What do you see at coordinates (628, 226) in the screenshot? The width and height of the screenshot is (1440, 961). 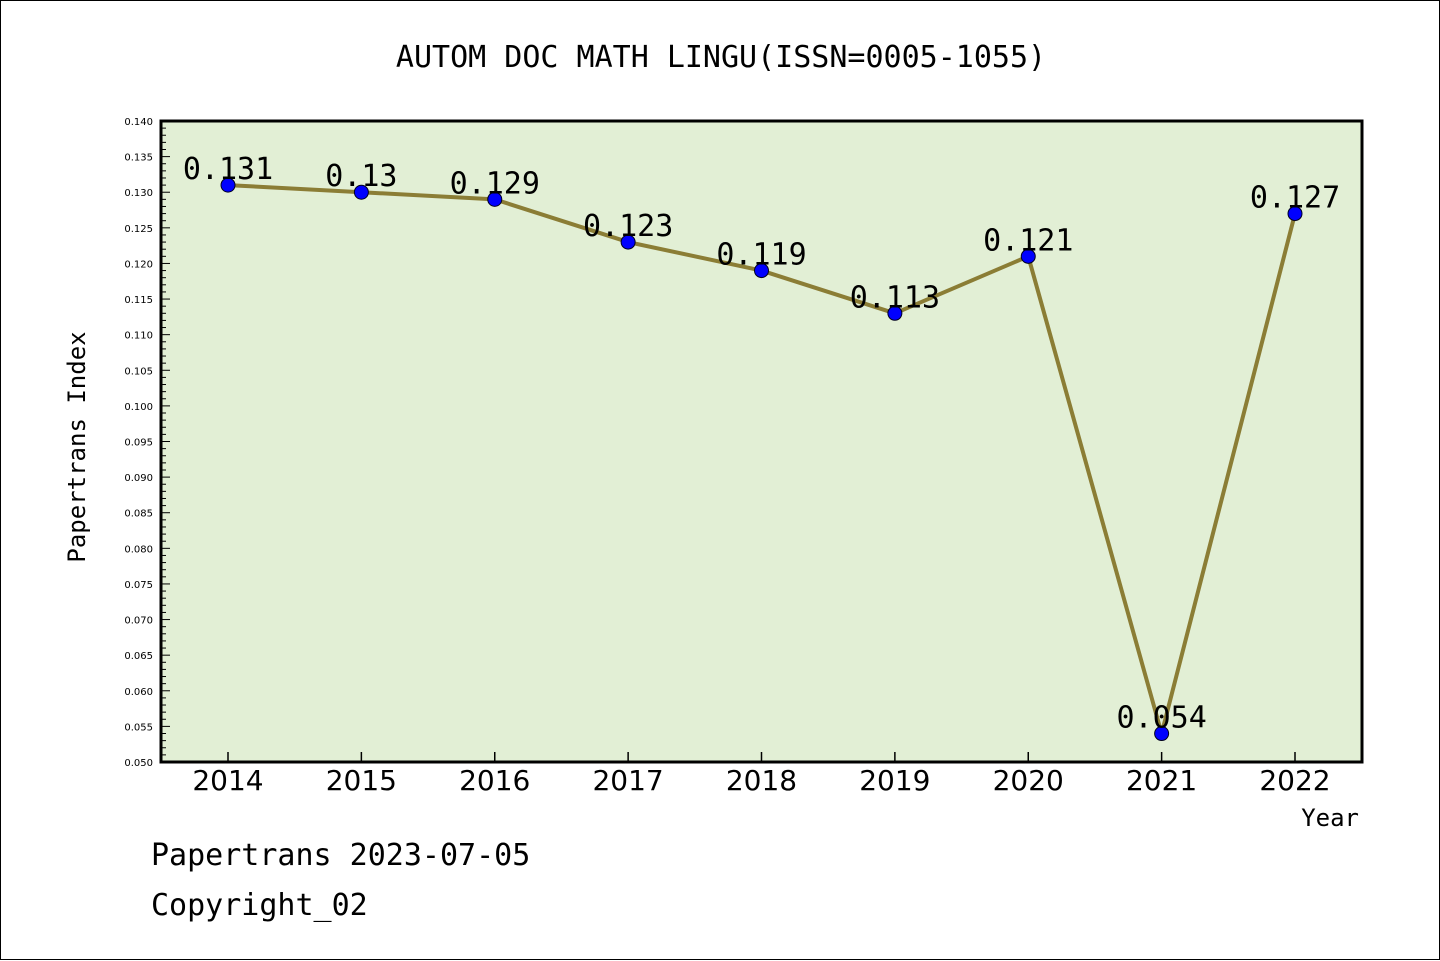 I see `data-label: 0.123` at bounding box center [628, 226].